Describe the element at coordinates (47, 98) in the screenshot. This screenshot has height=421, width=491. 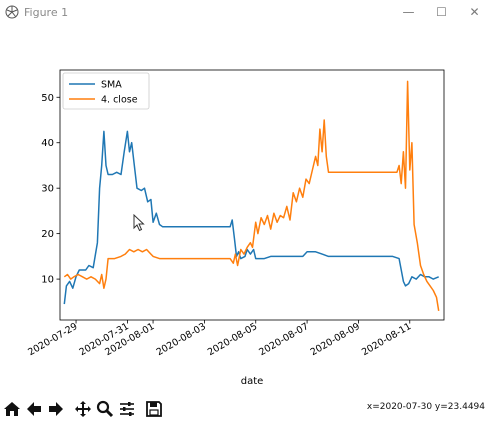
I see `y-tick-label: 50` at that location.